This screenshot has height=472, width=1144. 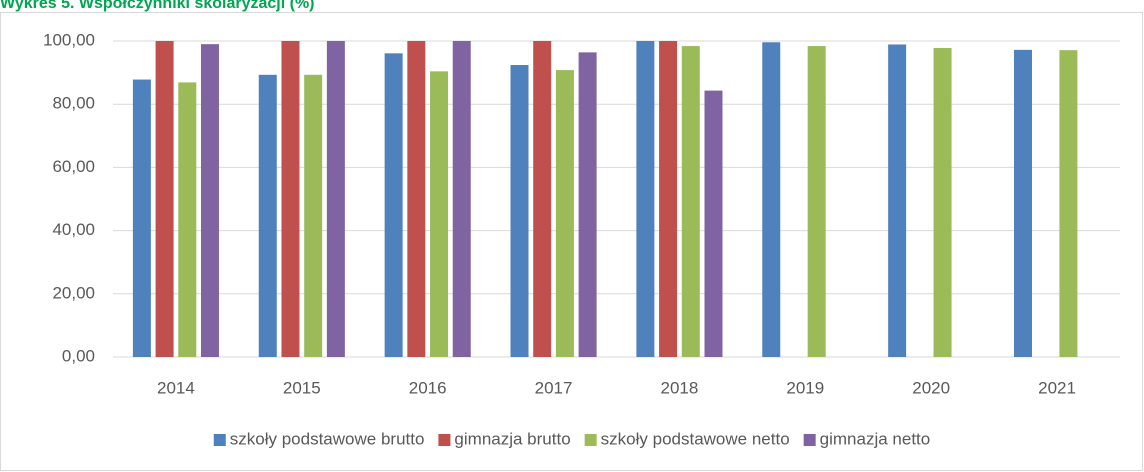 What do you see at coordinates (78, 355) in the screenshot?
I see `y-tick-label: 0,00` at bounding box center [78, 355].